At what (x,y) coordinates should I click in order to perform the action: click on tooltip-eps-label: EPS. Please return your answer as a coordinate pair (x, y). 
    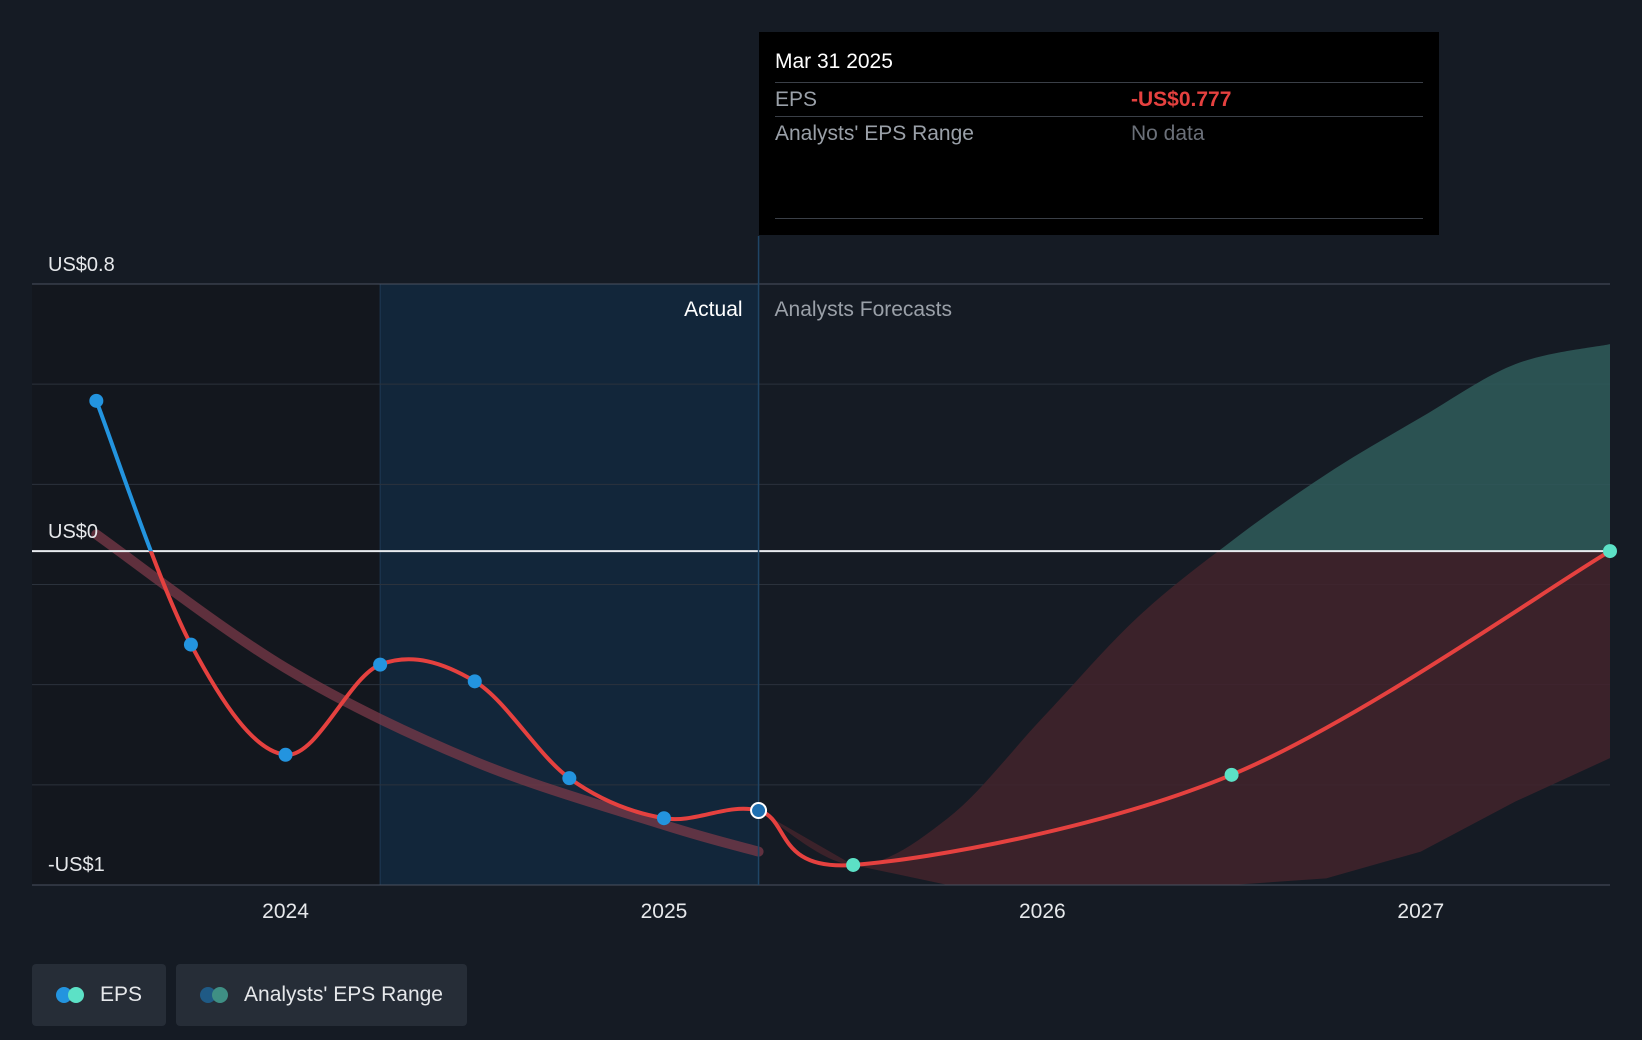
    Looking at the image, I should click on (796, 99).